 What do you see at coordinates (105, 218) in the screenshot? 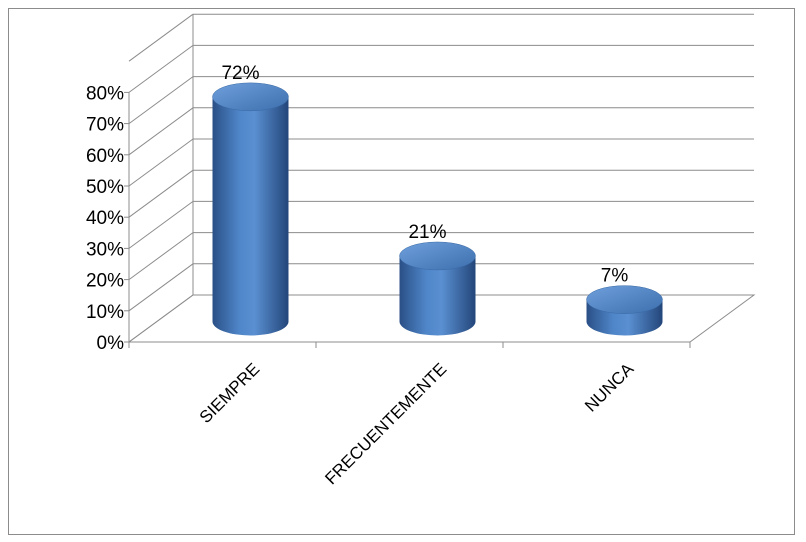
I see `y-tick-label: 40%` at bounding box center [105, 218].